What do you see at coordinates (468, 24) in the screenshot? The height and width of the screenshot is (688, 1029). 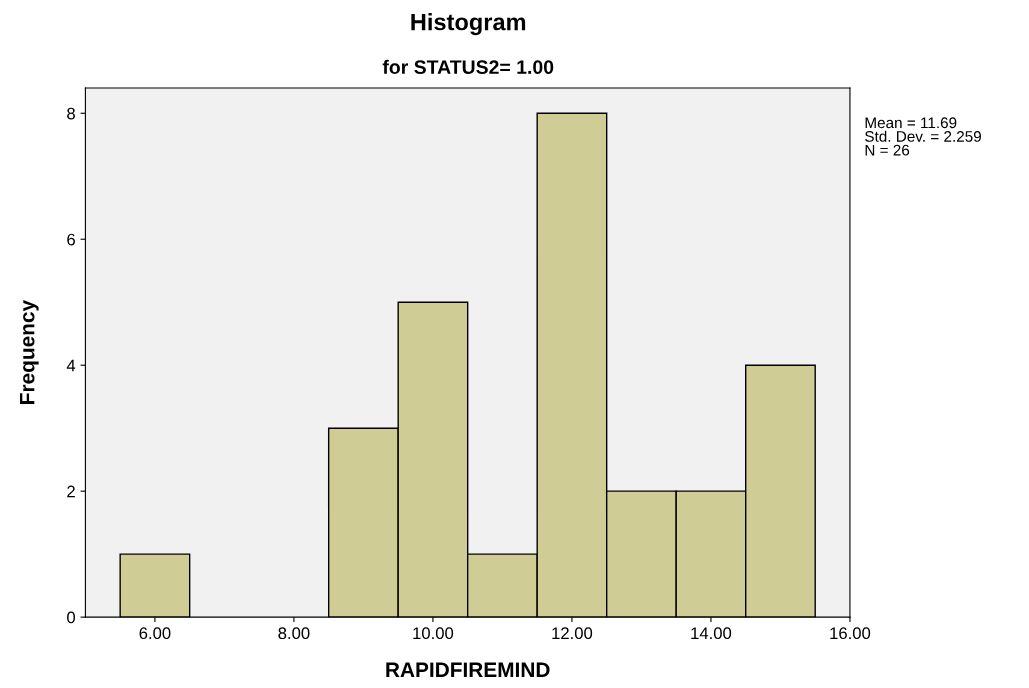 I see `chart-title: Histogram` at bounding box center [468, 24].